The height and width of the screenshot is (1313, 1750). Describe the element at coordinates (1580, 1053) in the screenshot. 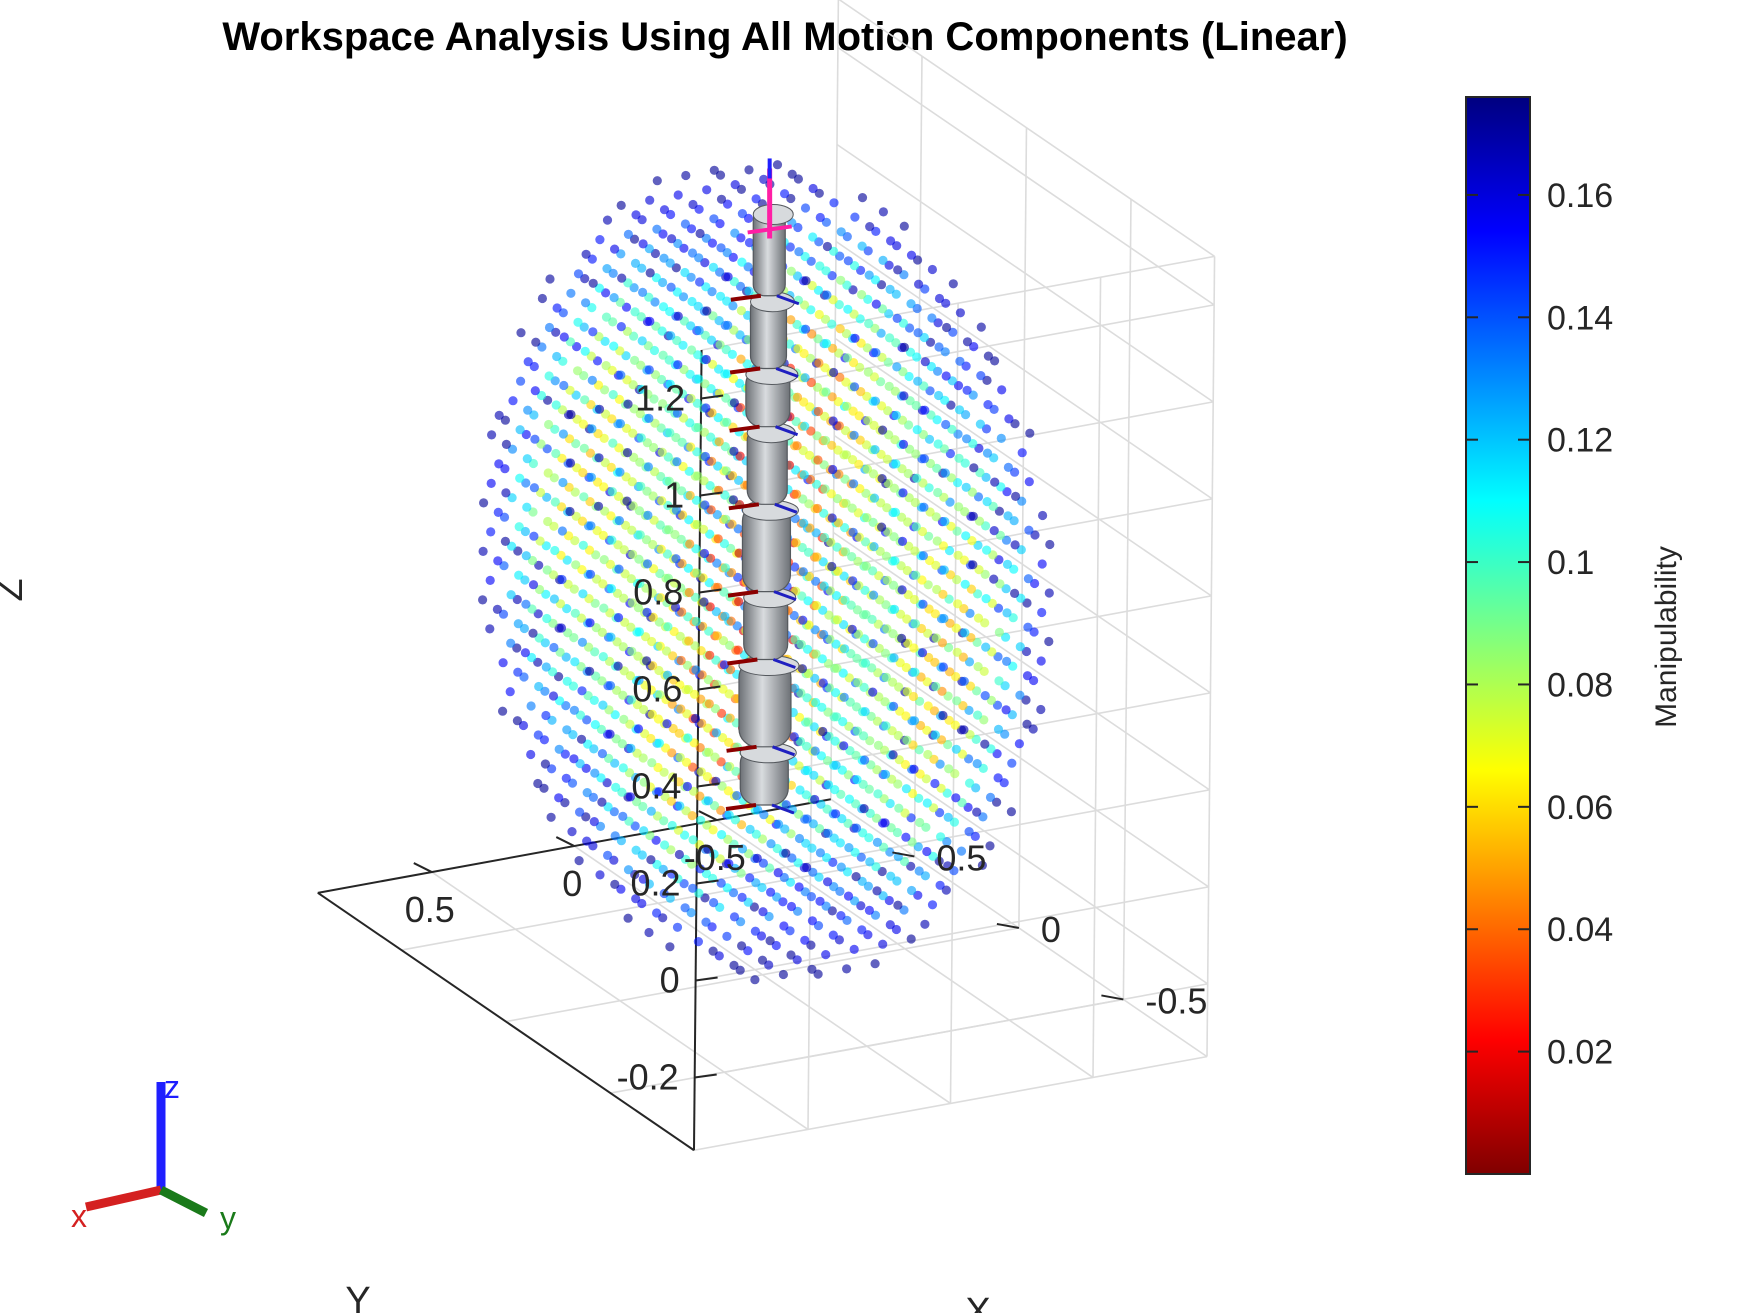

I see `colorbar-tick-label: 0.02` at that location.